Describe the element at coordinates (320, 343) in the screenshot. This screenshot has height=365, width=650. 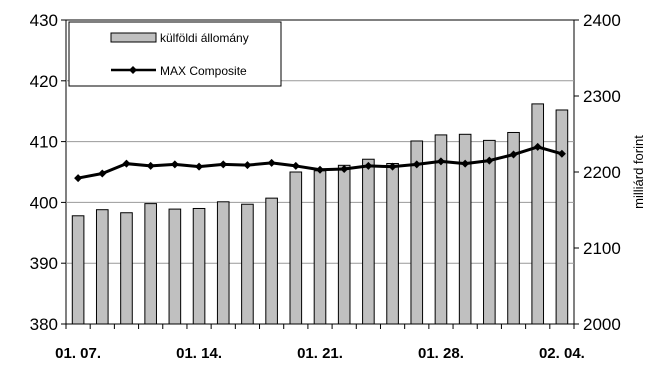
I see `x-axis-ticks: 01. 07. 01. 14. 01. 21. 01. 28. 02. 04.` at that location.